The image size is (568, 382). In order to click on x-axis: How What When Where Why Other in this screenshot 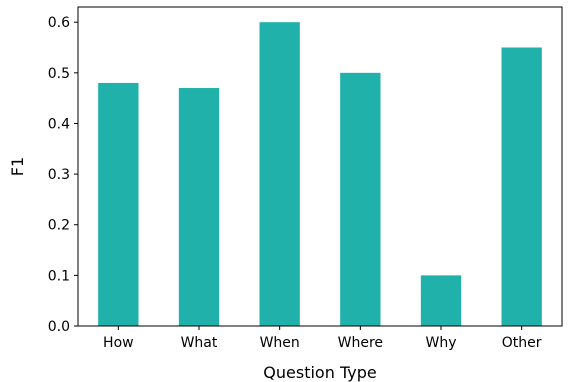, I will do `click(322, 338)`.